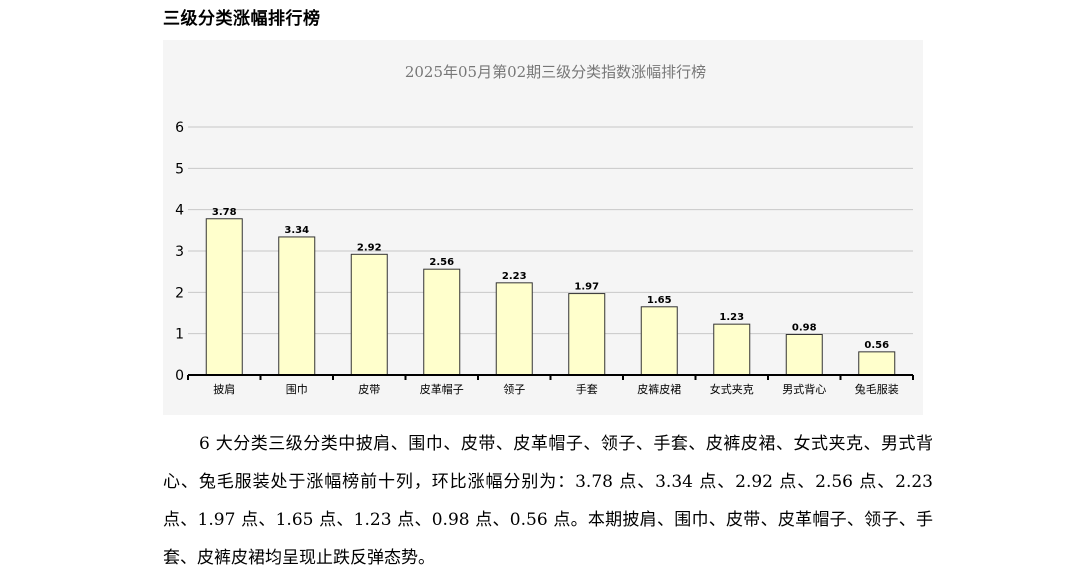 The image size is (1084, 577). I want to click on y-tick-label: 2, so click(179, 293).